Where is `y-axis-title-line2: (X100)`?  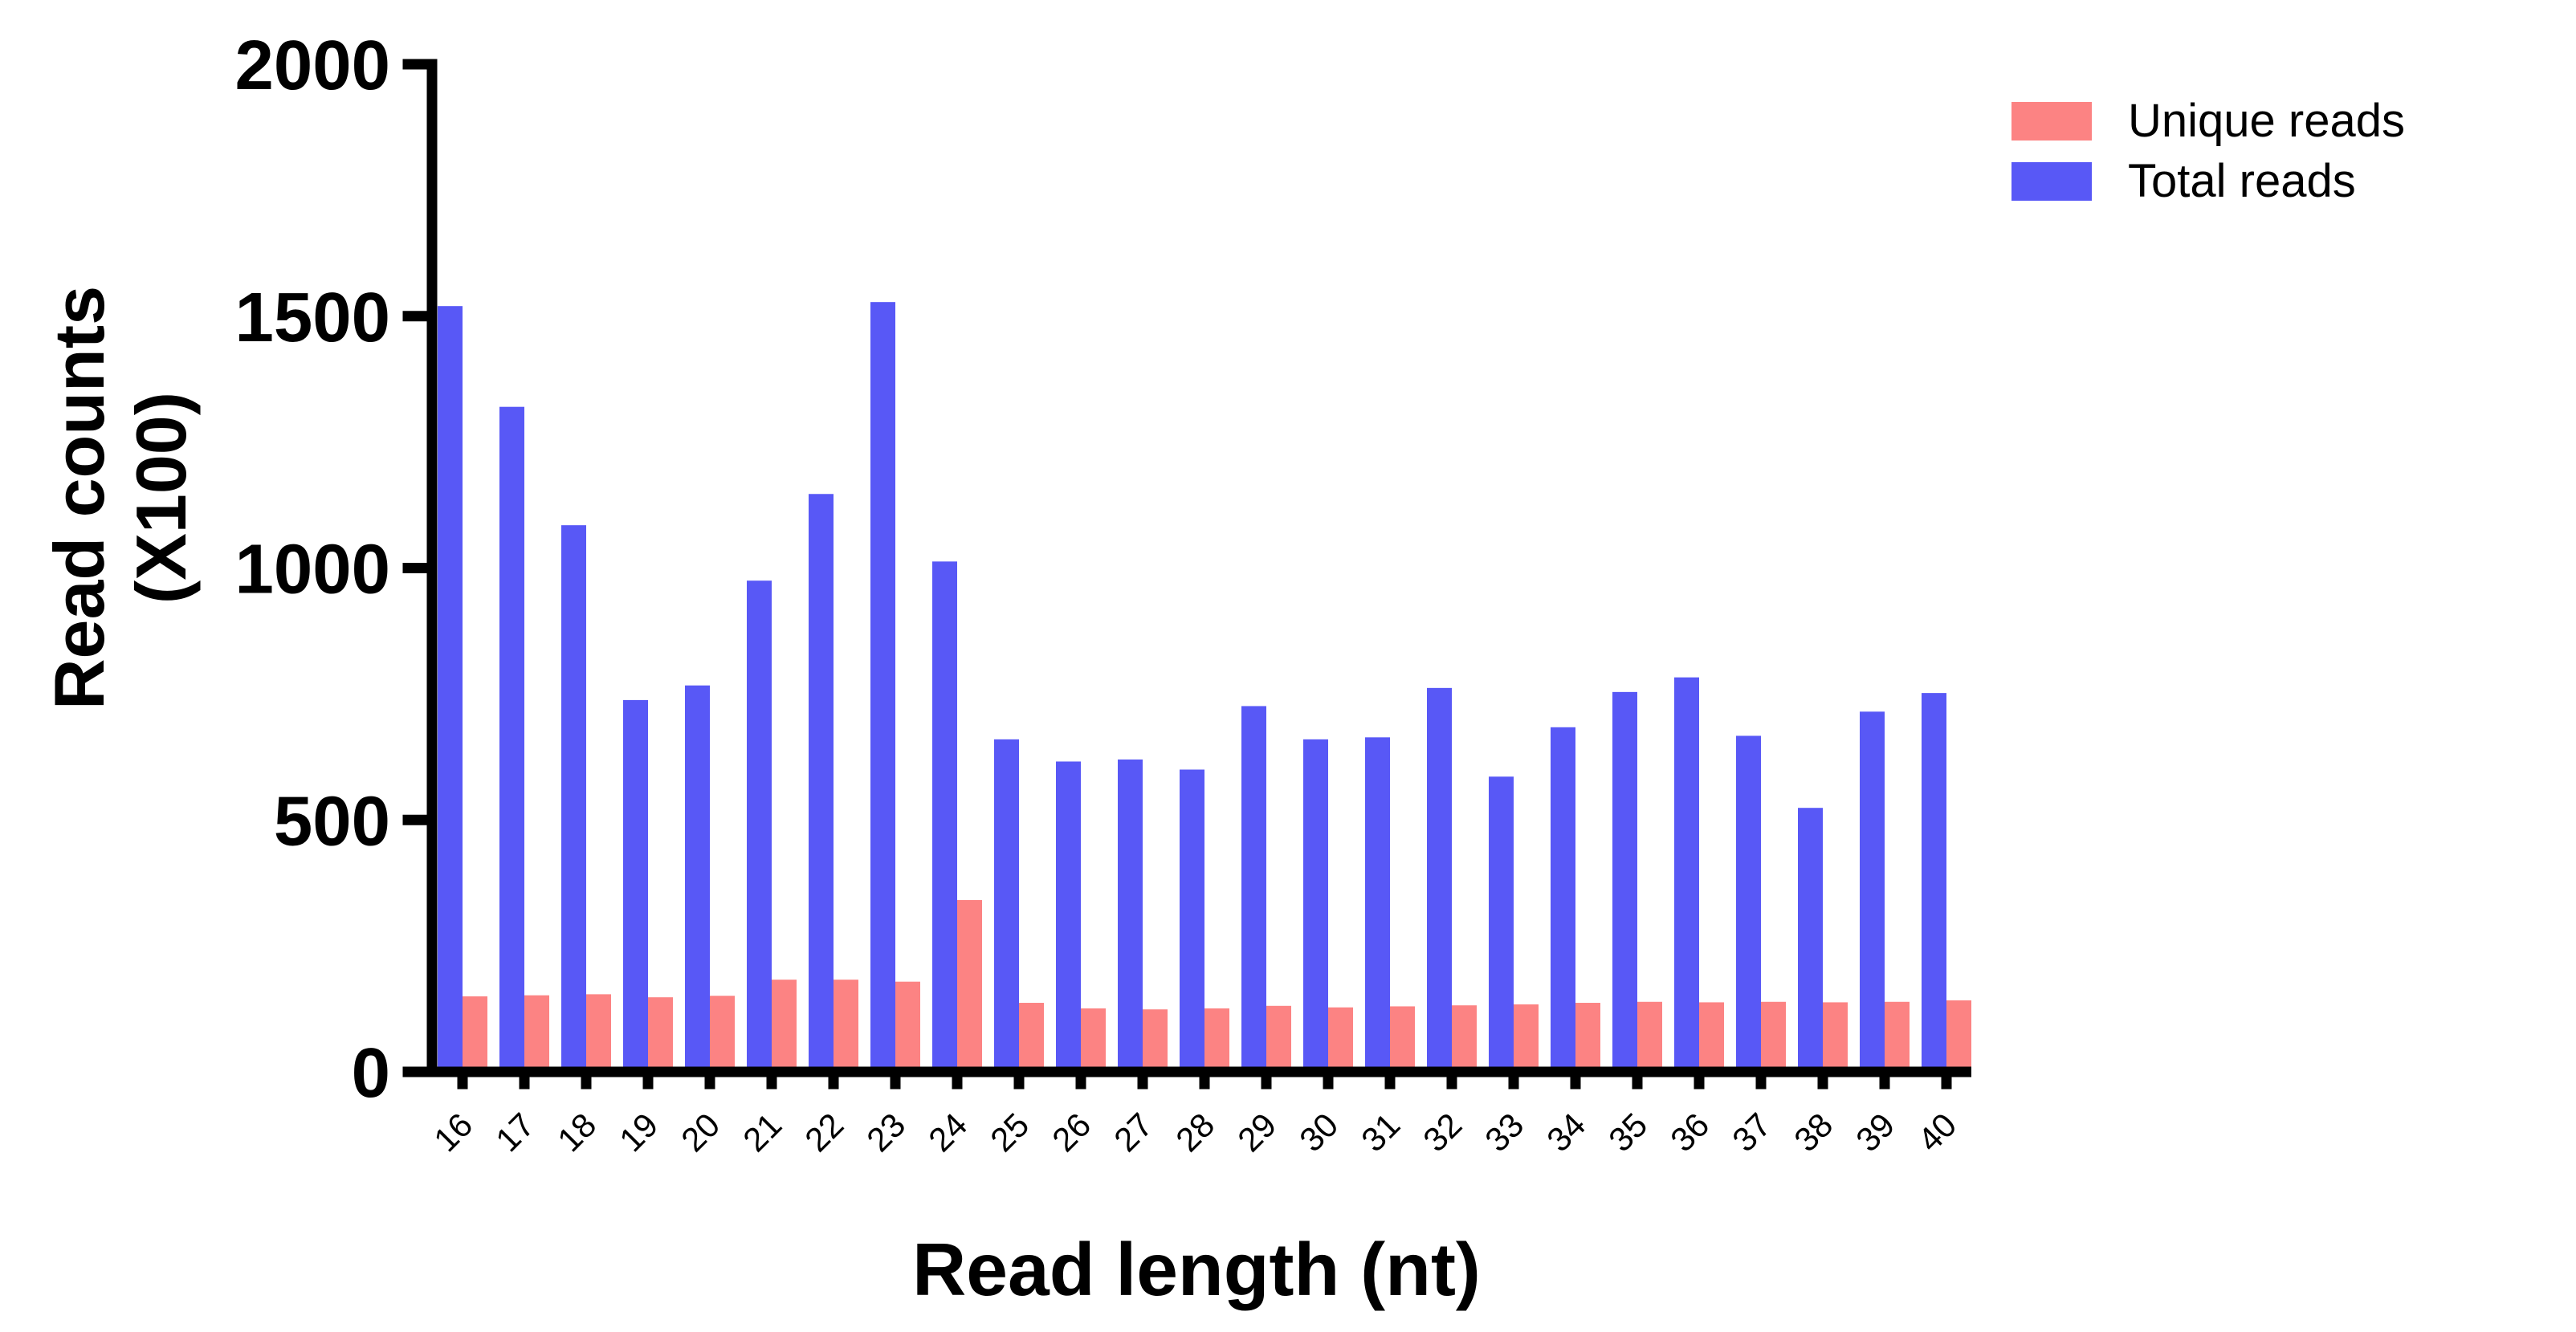 y-axis-title-line2: (X100) is located at coordinates (161, 498).